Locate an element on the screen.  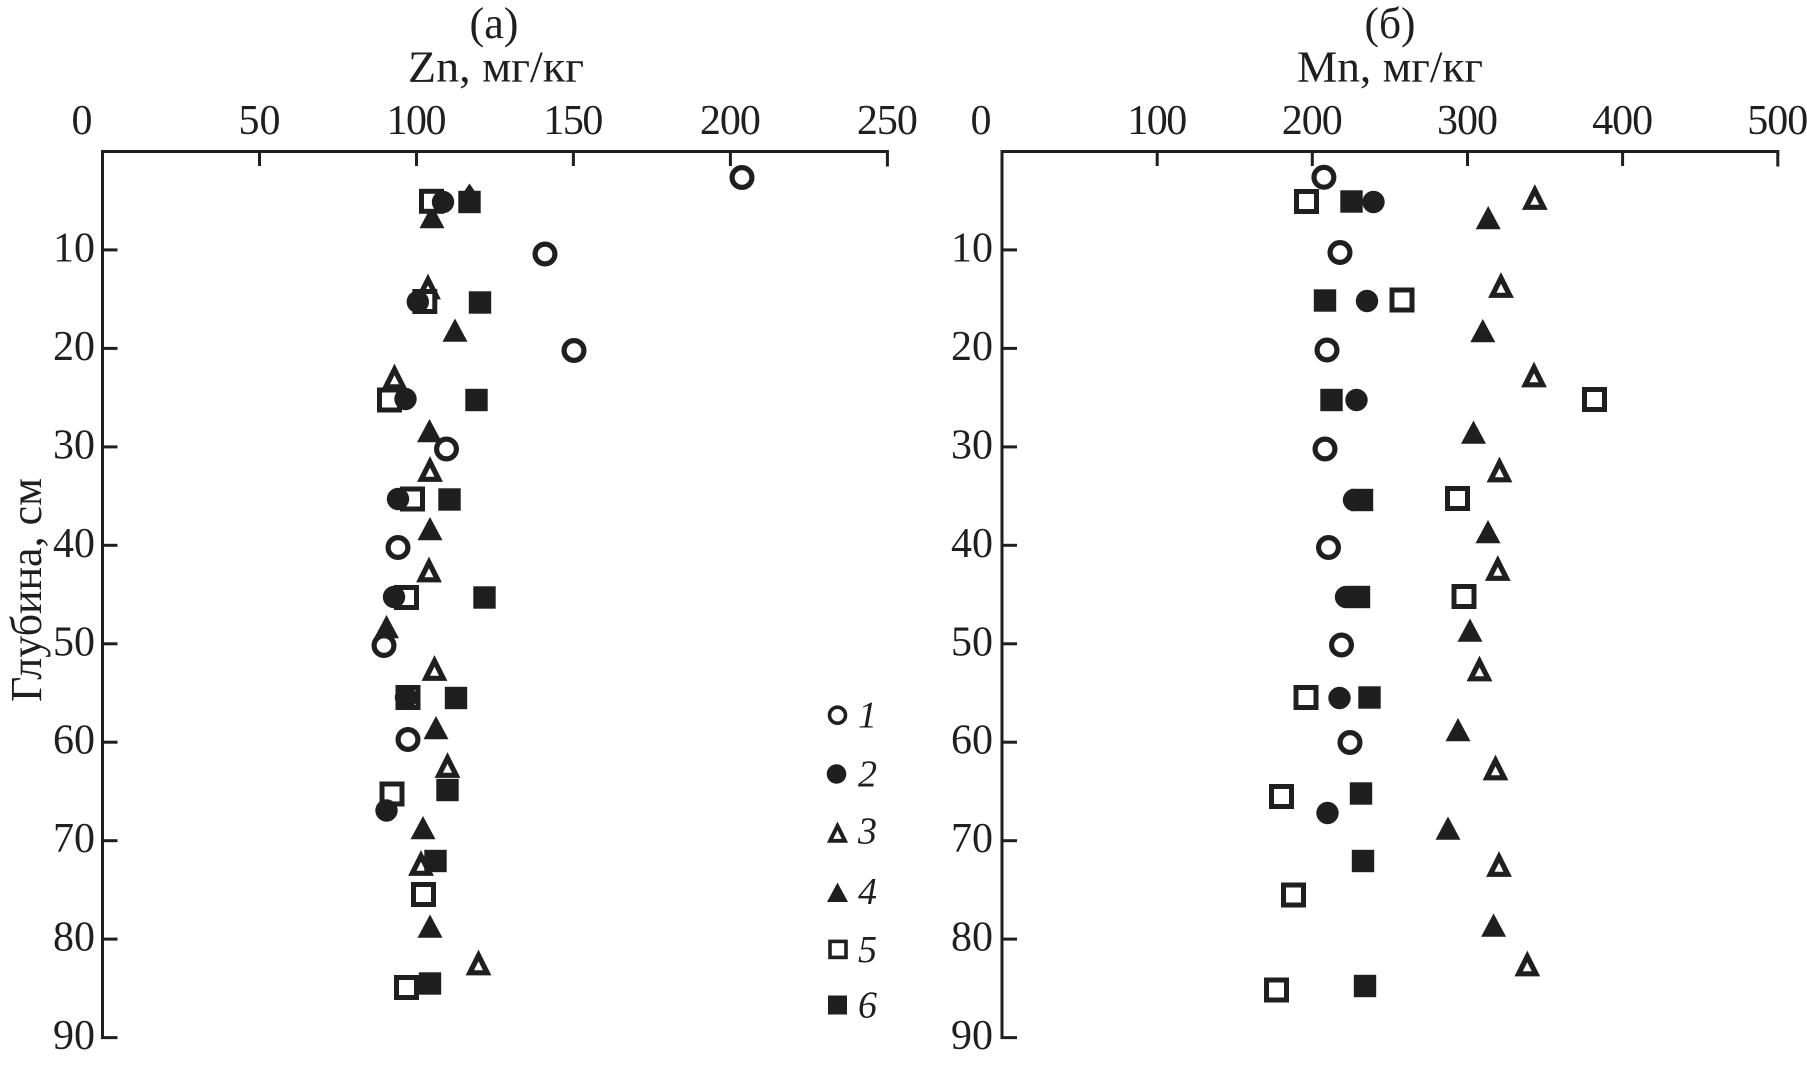
svg-text: Zn, мг/кг is located at coordinates (496, 67).